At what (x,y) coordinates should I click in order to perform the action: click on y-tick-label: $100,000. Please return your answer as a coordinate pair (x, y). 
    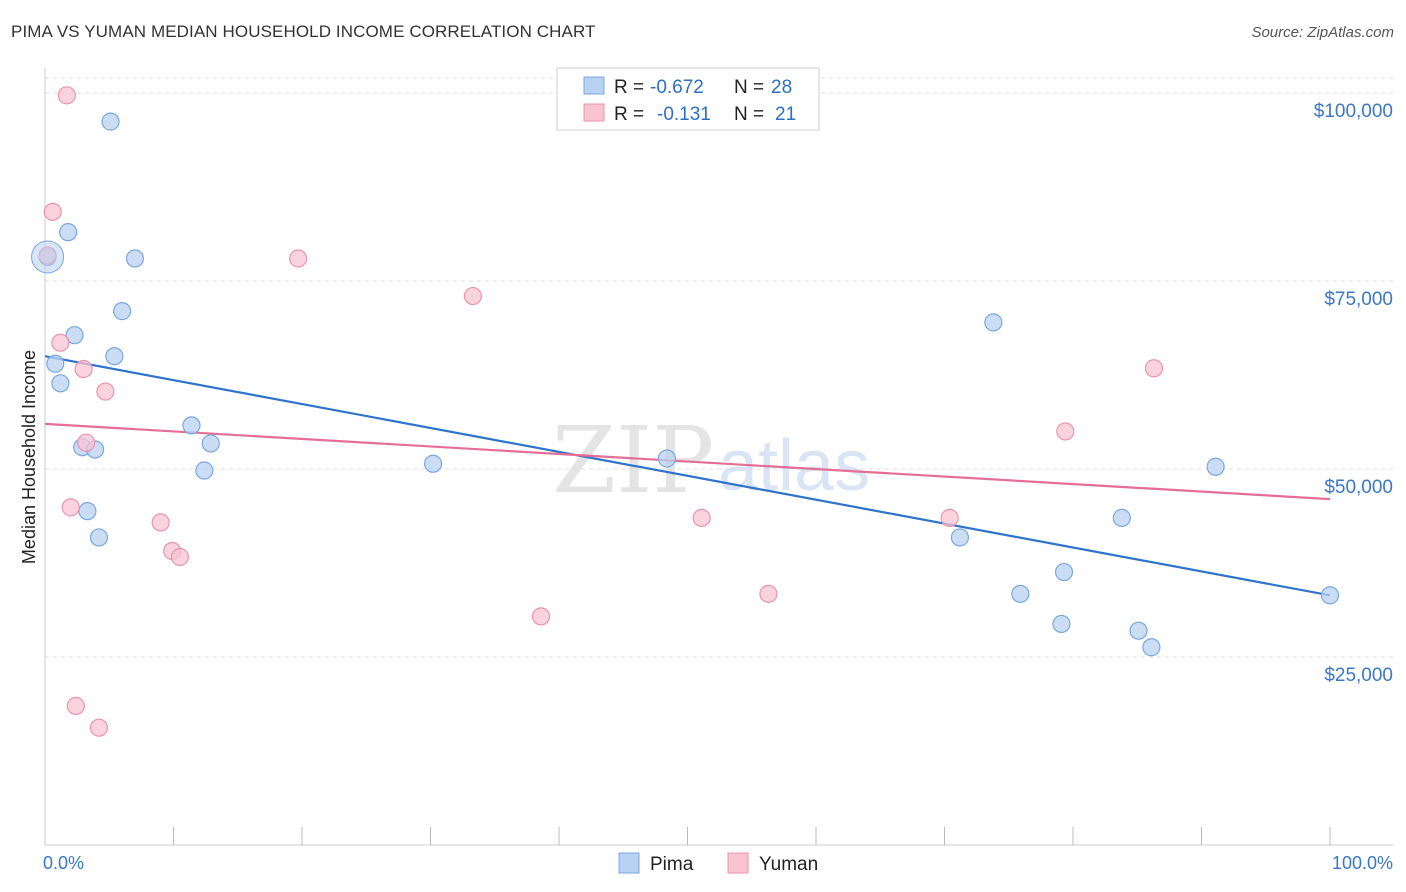
    Looking at the image, I should click on (1353, 111).